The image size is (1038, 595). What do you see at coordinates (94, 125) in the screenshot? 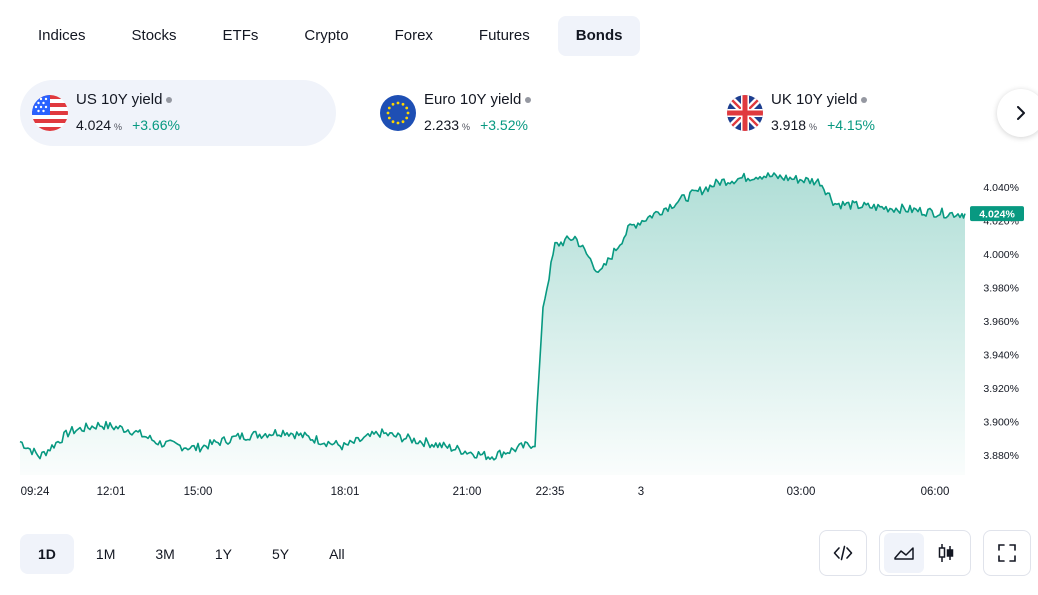
I see `quote-price: 4.024` at bounding box center [94, 125].